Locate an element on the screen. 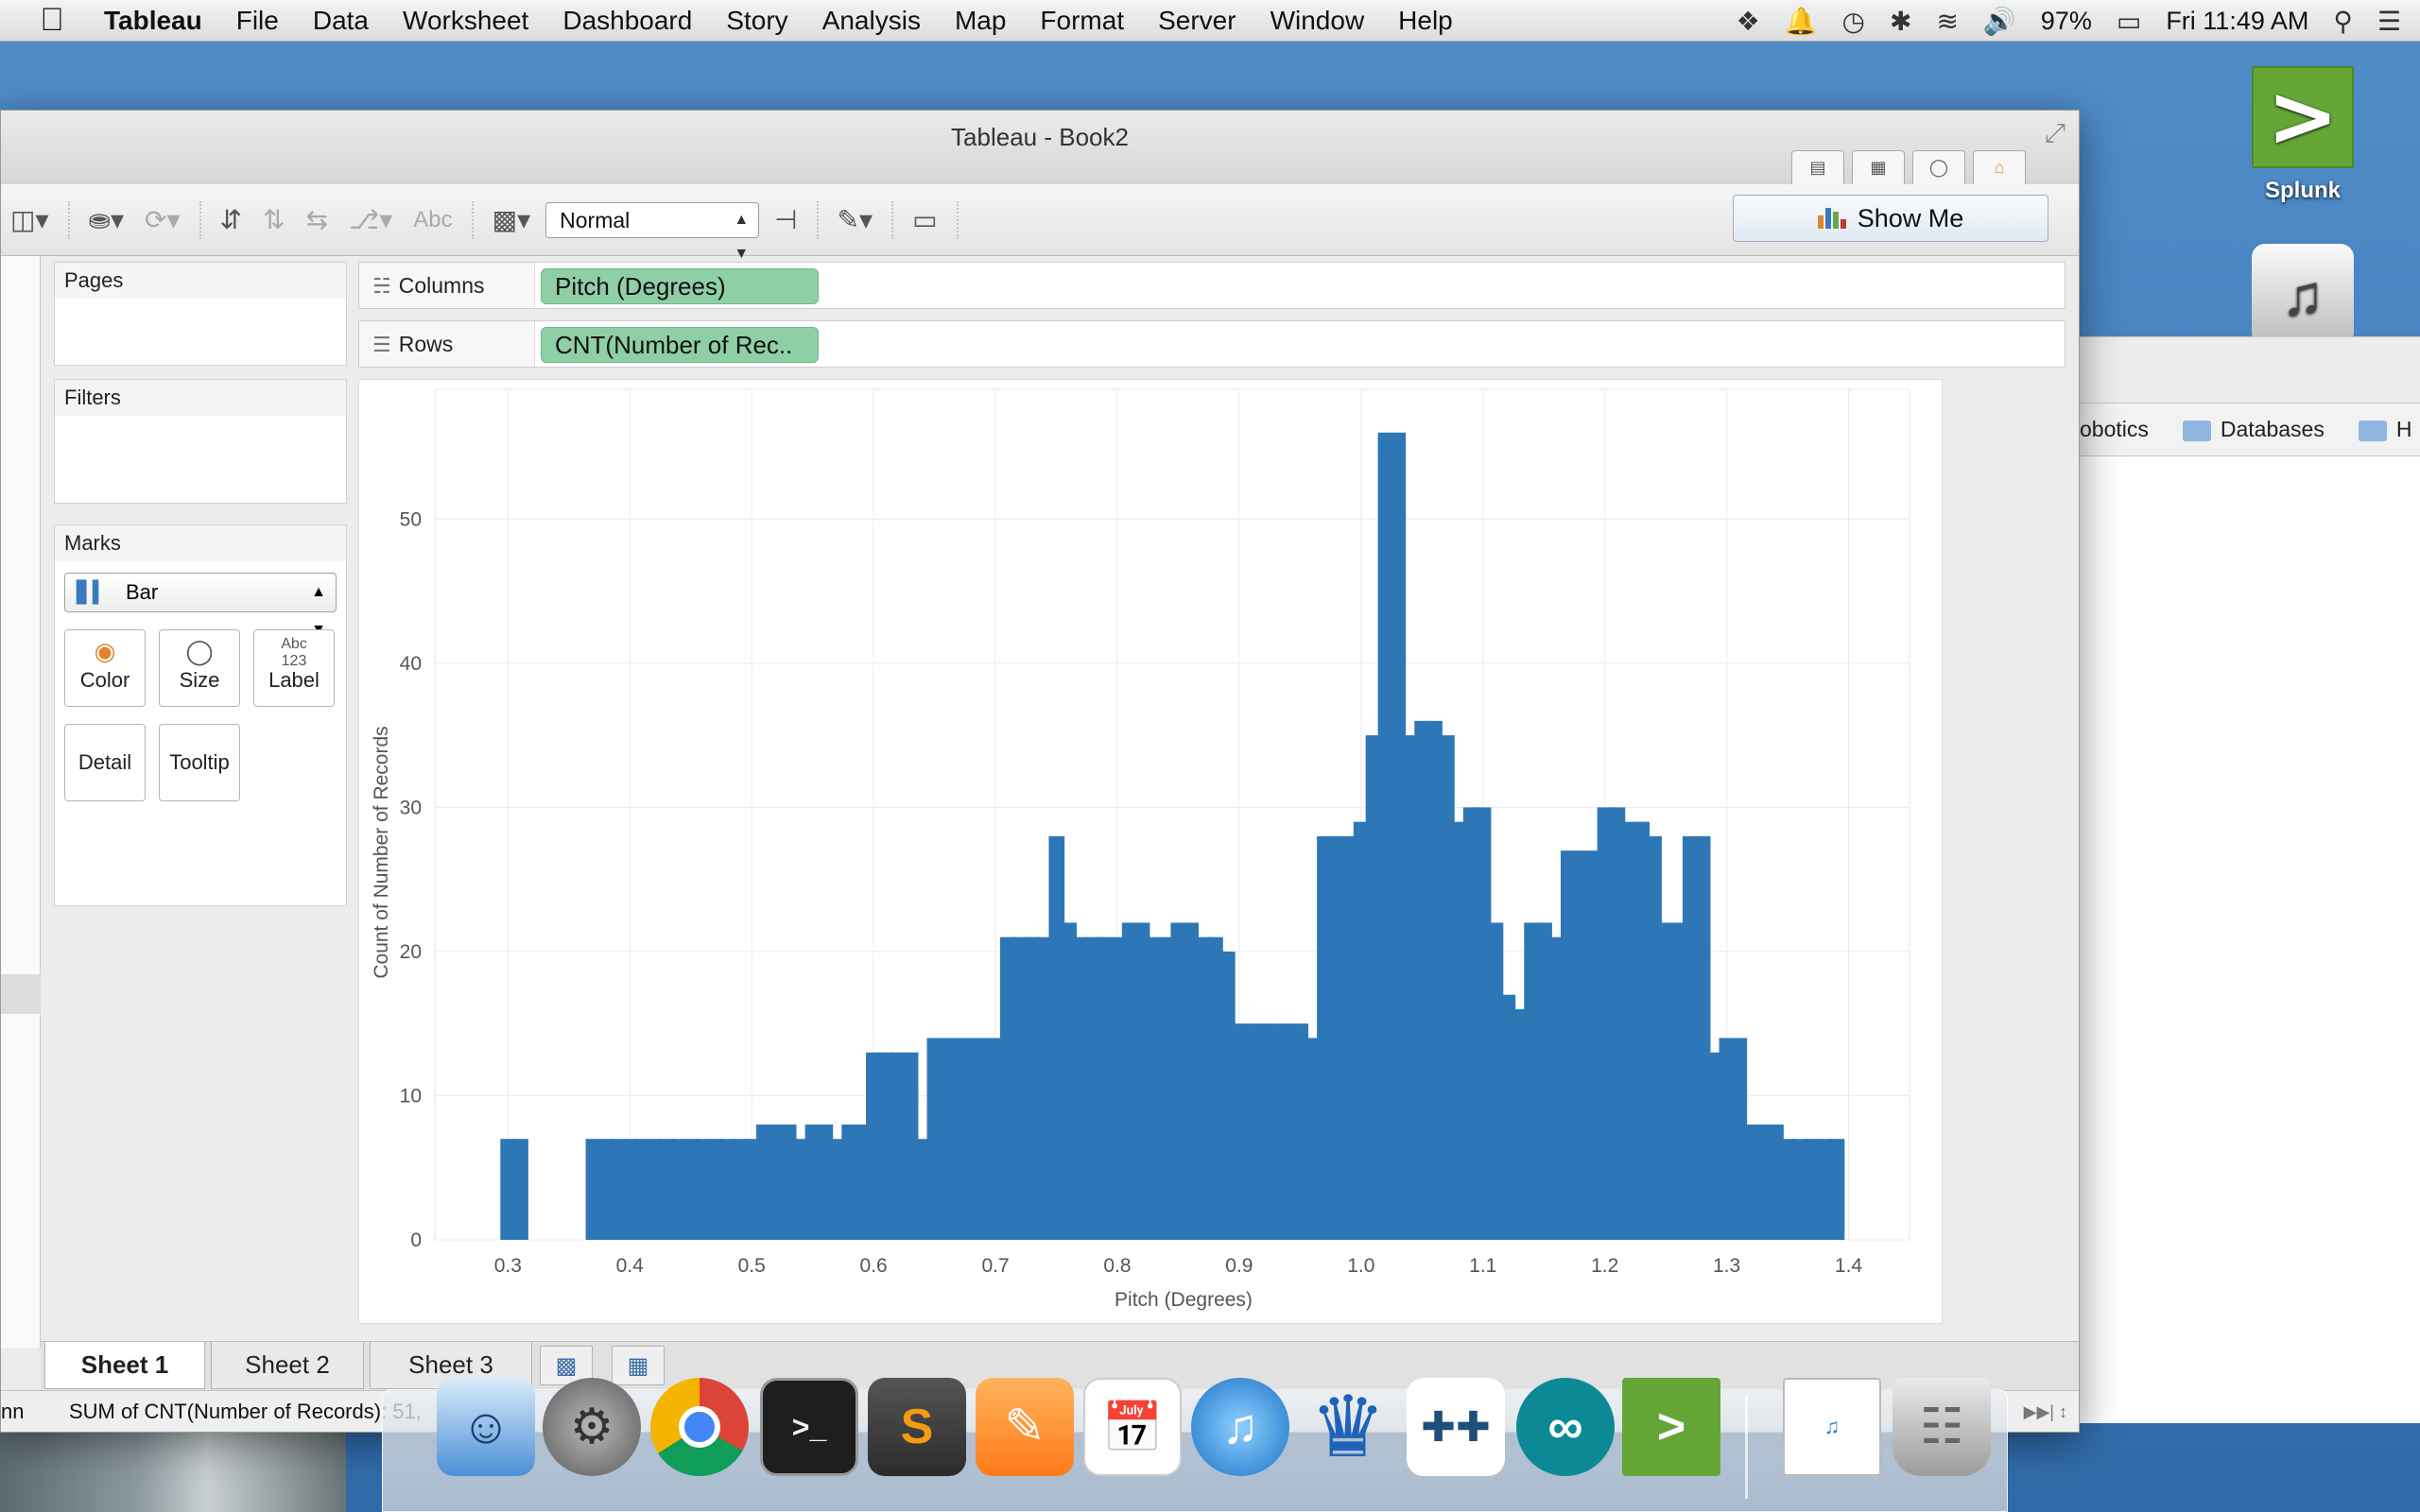  tab-sheet-2: Sheet 2 is located at coordinates (287, 1365).